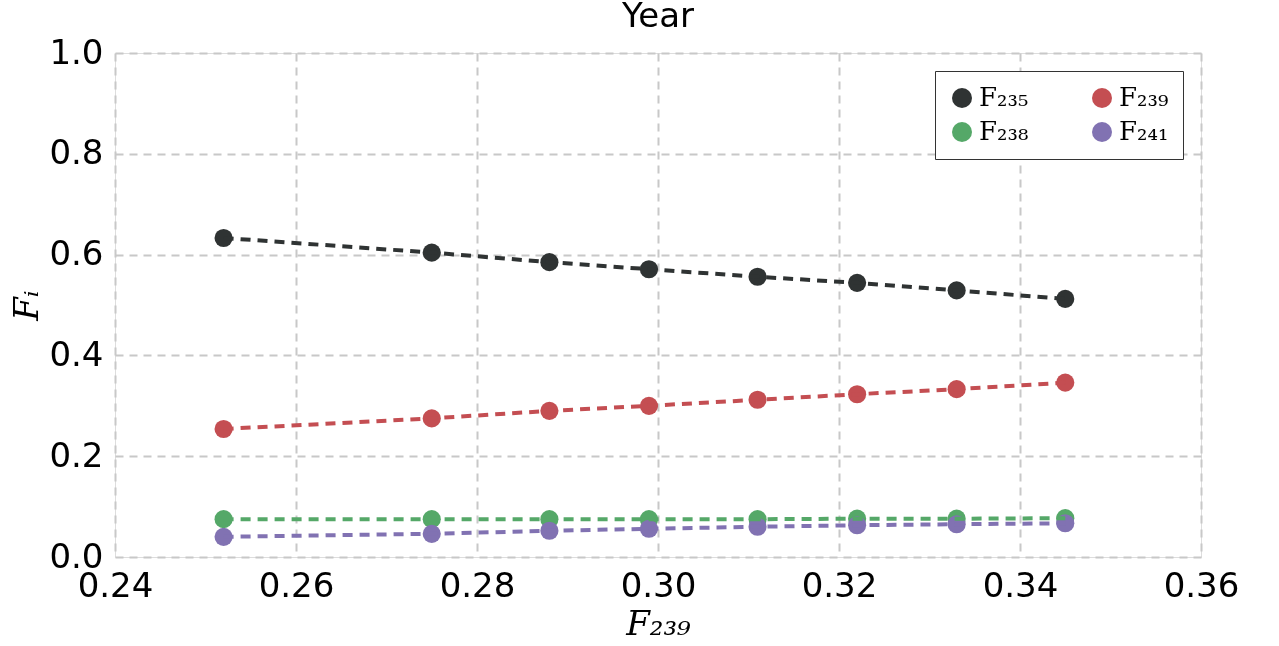 The width and height of the screenshot is (1279, 646). What do you see at coordinates (76, 253) in the screenshot?
I see `y-tick-label: 0.6` at bounding box center [76, 253].